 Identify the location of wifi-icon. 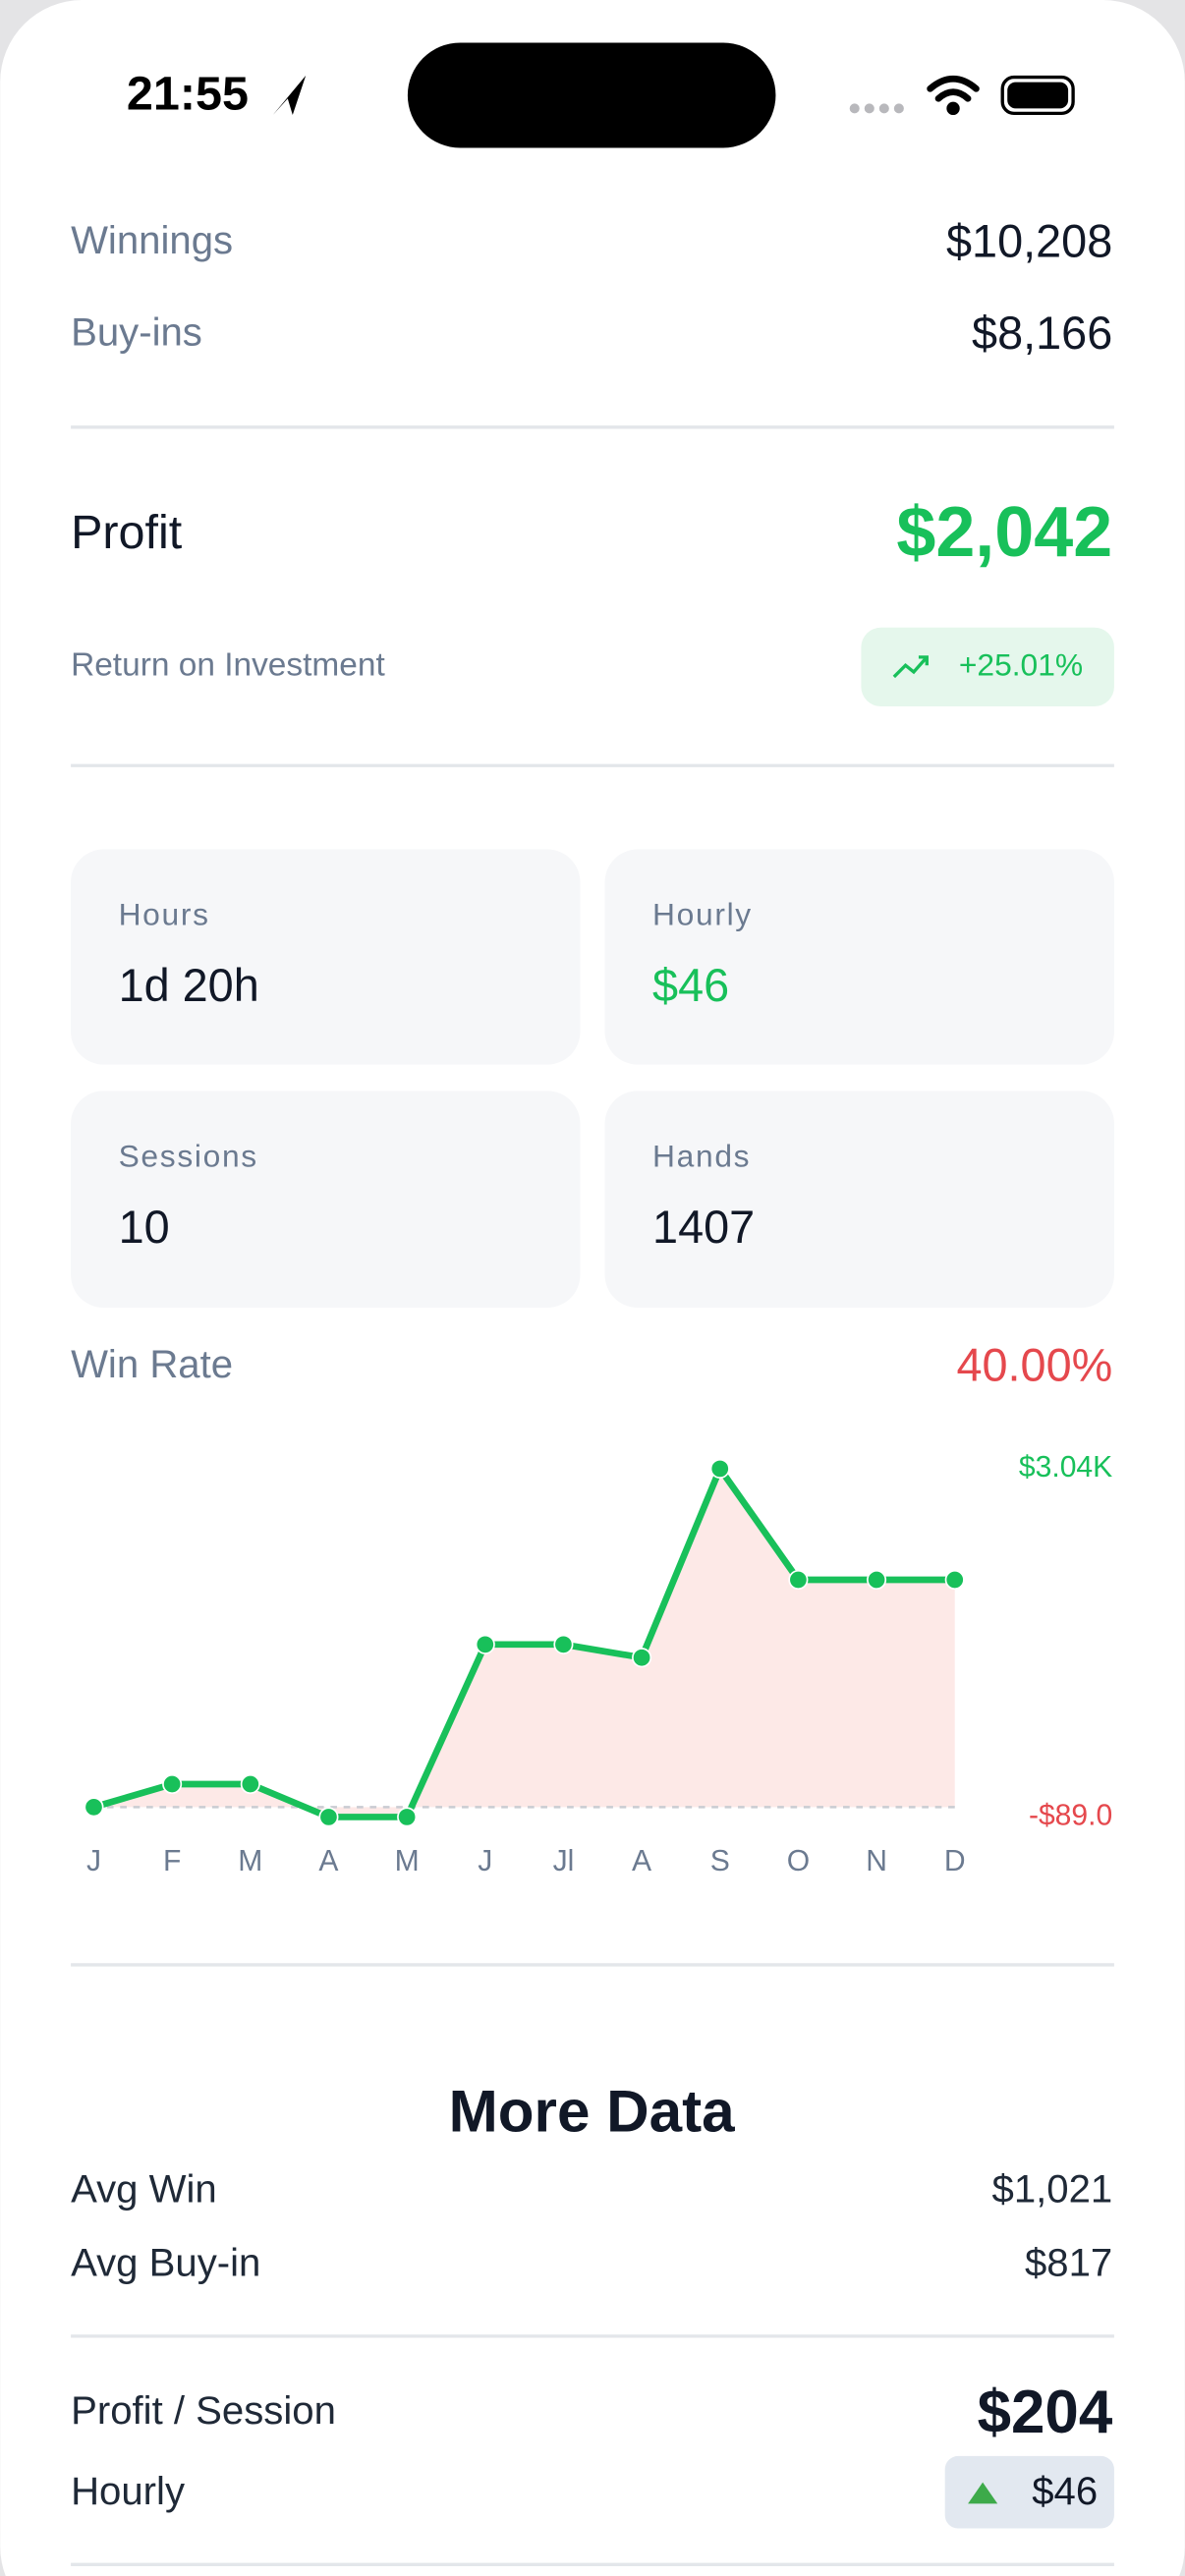
(954, 95).